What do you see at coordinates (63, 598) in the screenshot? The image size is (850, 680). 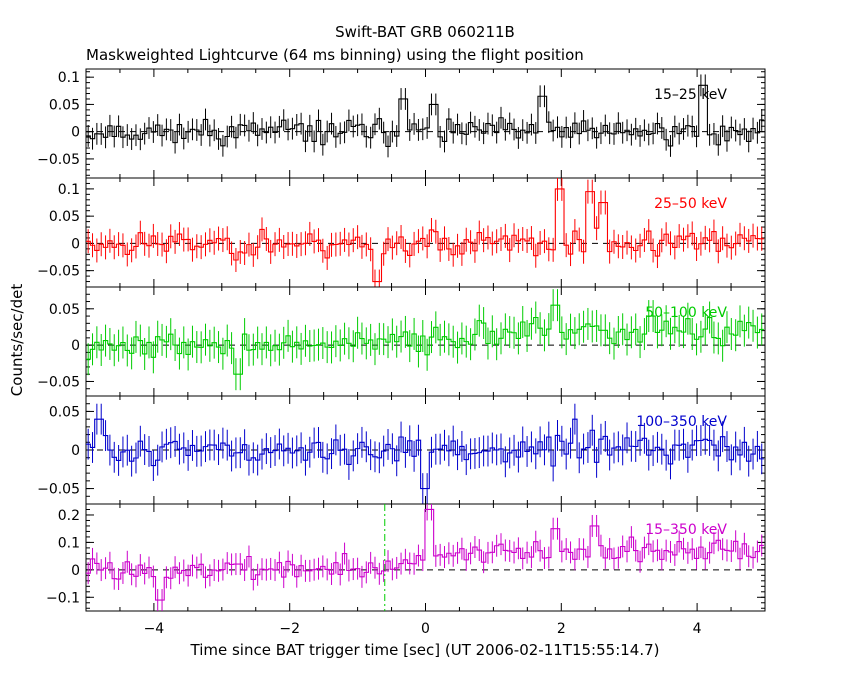 I see `y-tick-label: −0.1` at bounding box center [63, 598].